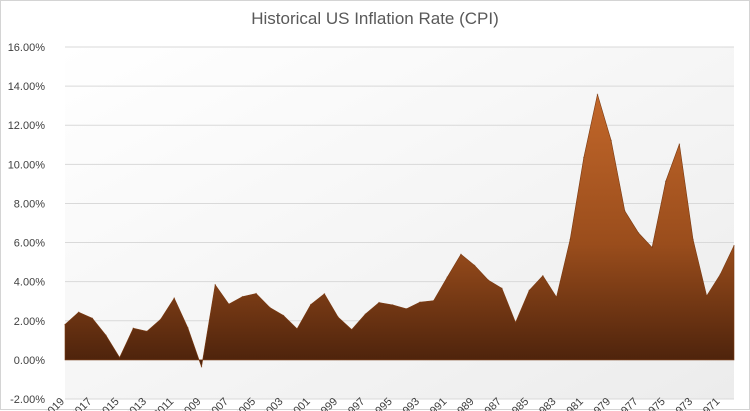  Describe the element at coordinates (54, 403) in the screenshot. I see `x-tick-label: 2019` at that location.